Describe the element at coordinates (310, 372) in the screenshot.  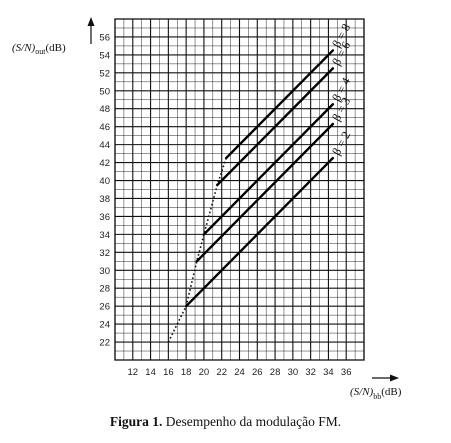
I see `x-tick-label: 32` at that location.